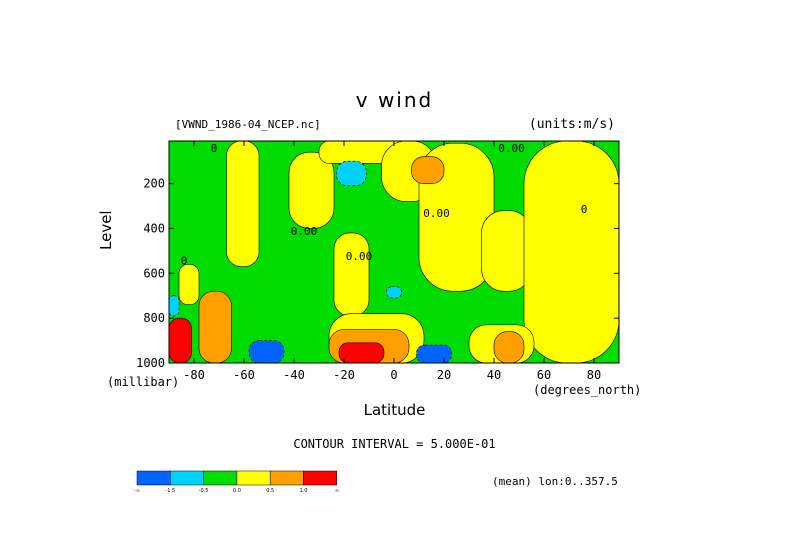 The width and height of the screenshot is (789, 558). I want to click on source-file-label: [VWND_1986-04_NCEP.nc], so click(248, 124).